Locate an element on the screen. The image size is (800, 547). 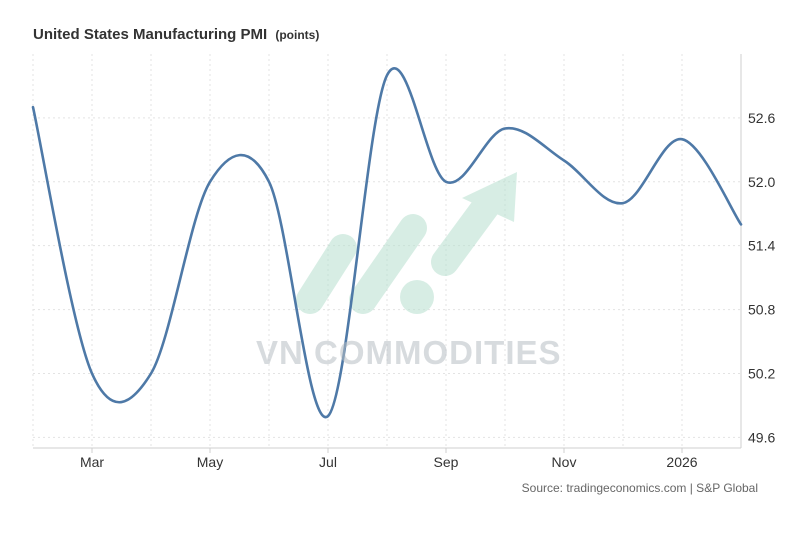
x-tick-label: May is located at coordinates (210, 462).